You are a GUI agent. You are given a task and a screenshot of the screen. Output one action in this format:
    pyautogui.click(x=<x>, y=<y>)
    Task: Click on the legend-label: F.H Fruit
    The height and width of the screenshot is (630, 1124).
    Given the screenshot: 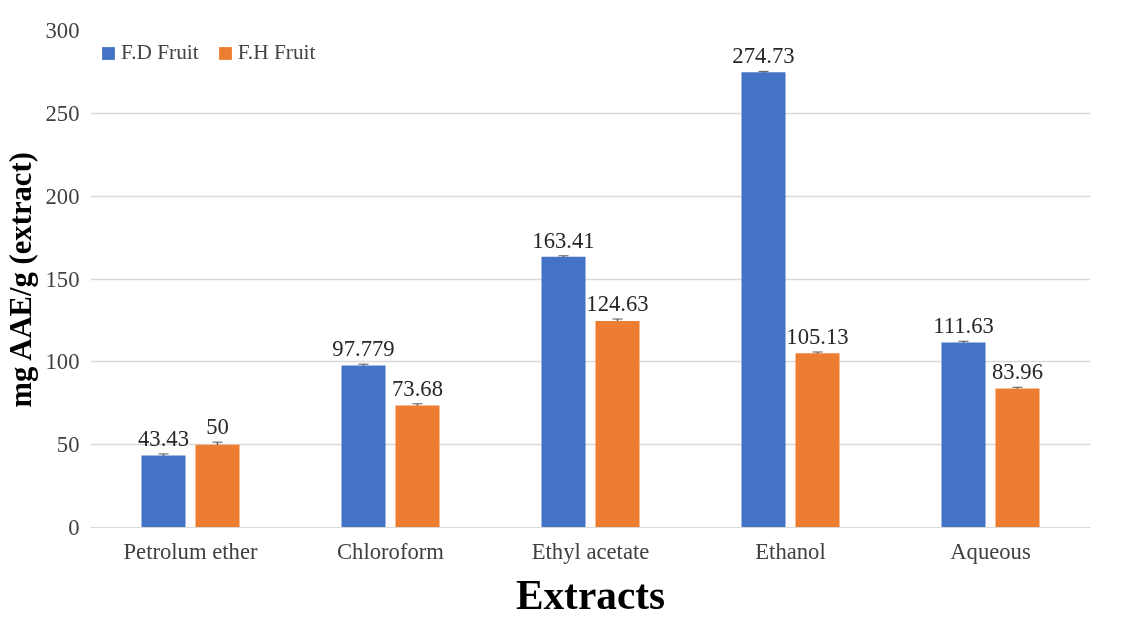 What is the action you would take?
    pyautogui.click(x=276, y=52)
    